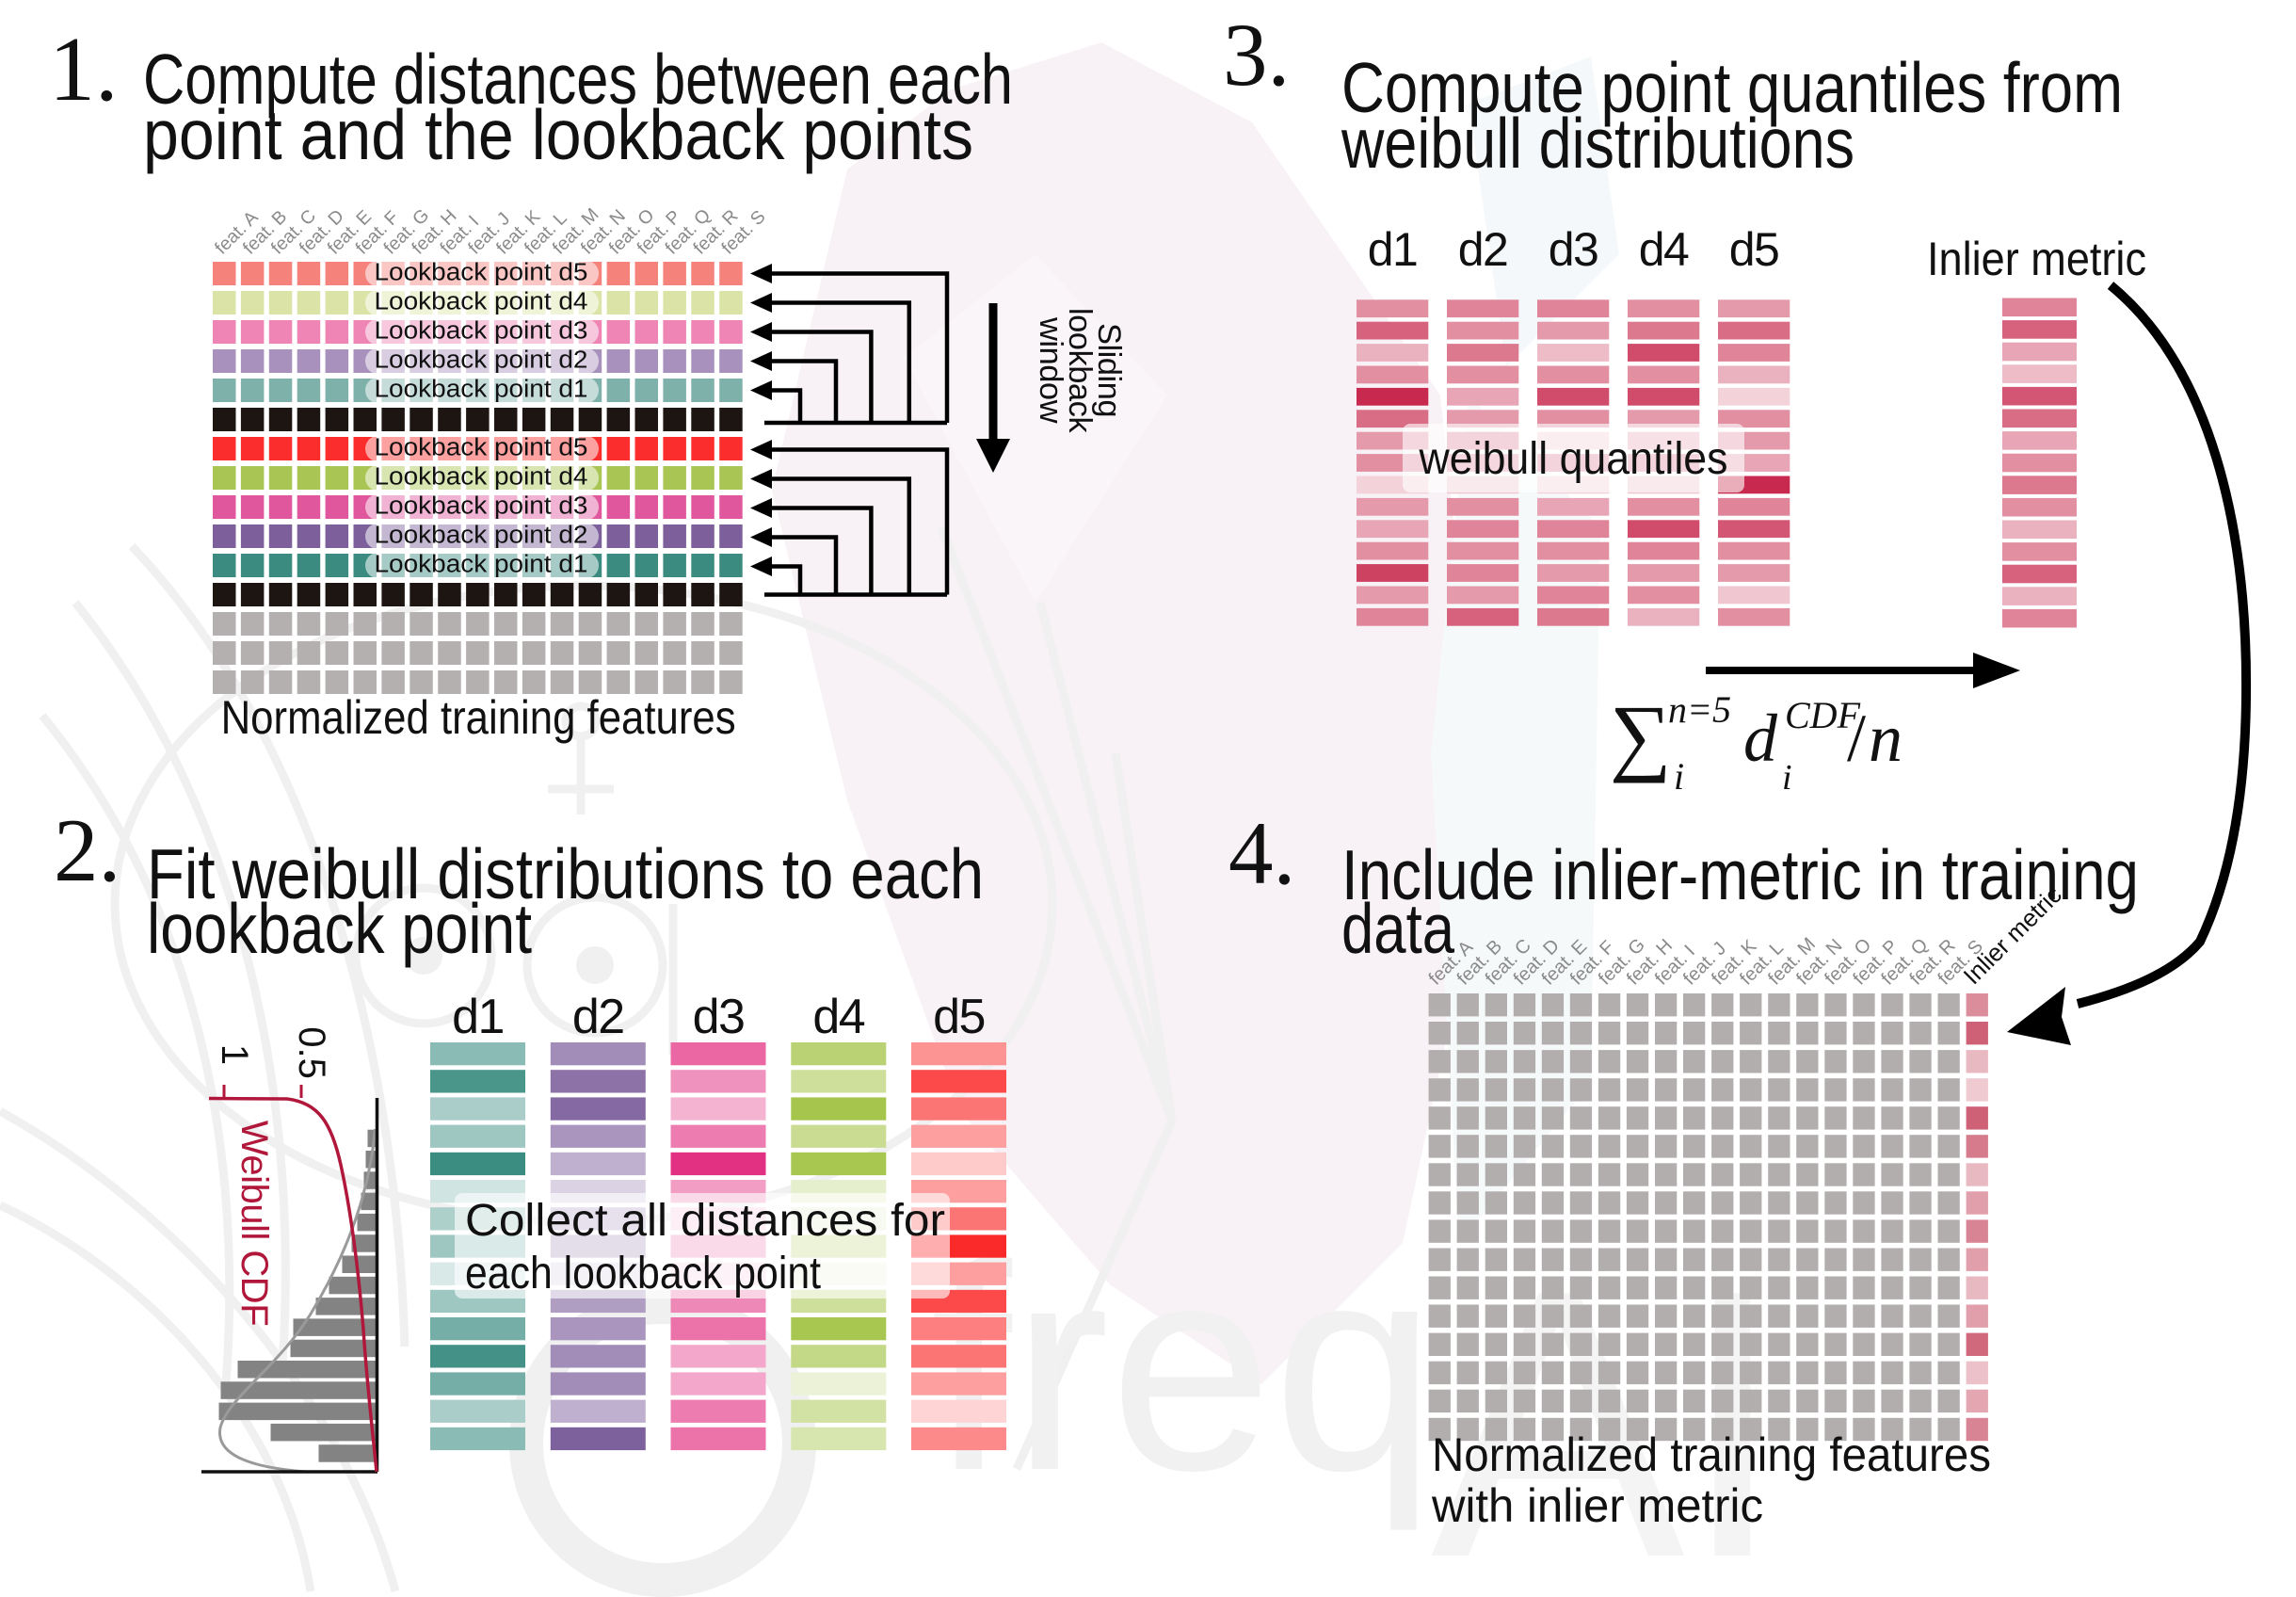  Describe the element at coordinates (1080, 370) in the screenshot. I see `svg-text: lookback` at that location.